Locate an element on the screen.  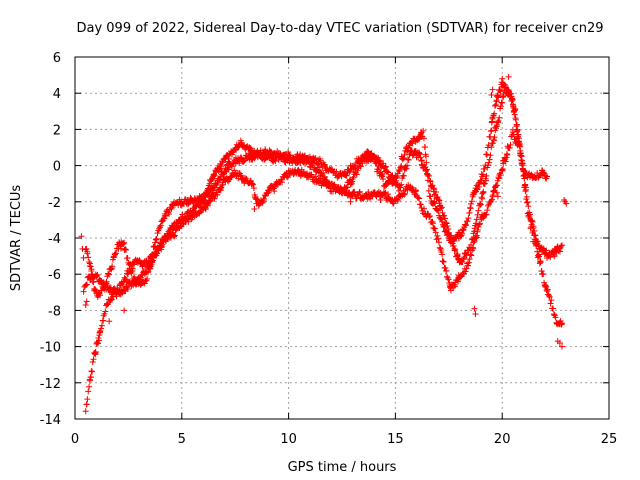
y-tick-label: 4 is located at coordinates (57, 94).